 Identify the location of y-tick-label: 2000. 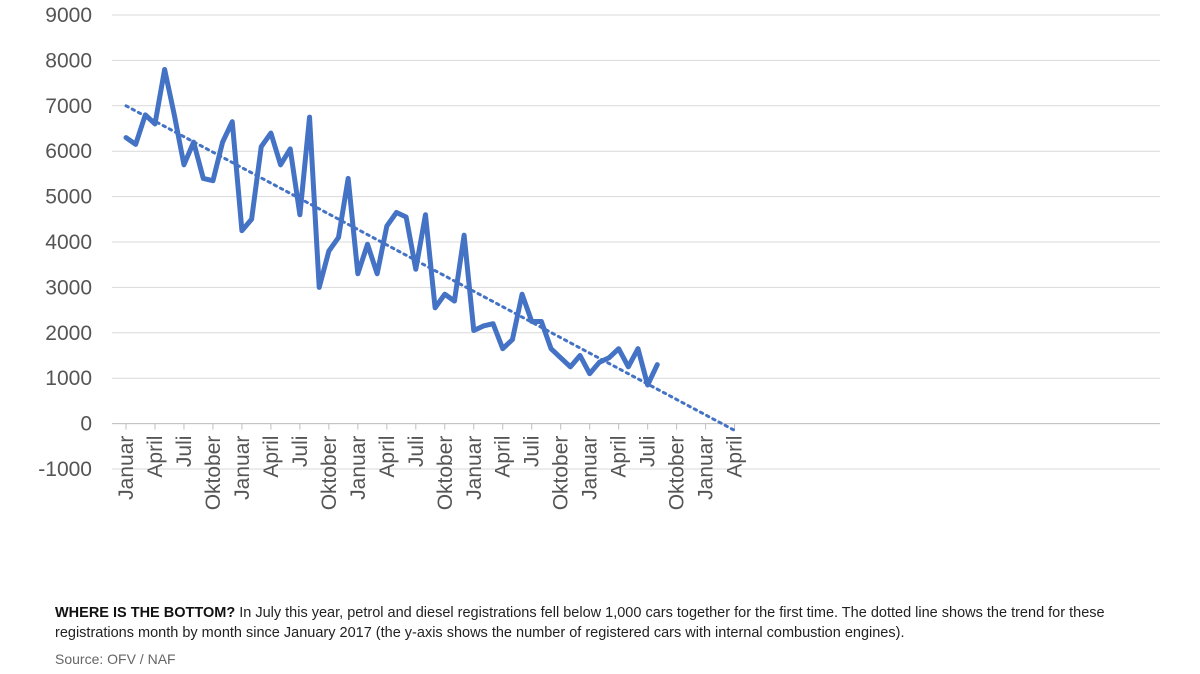
(68, 333).